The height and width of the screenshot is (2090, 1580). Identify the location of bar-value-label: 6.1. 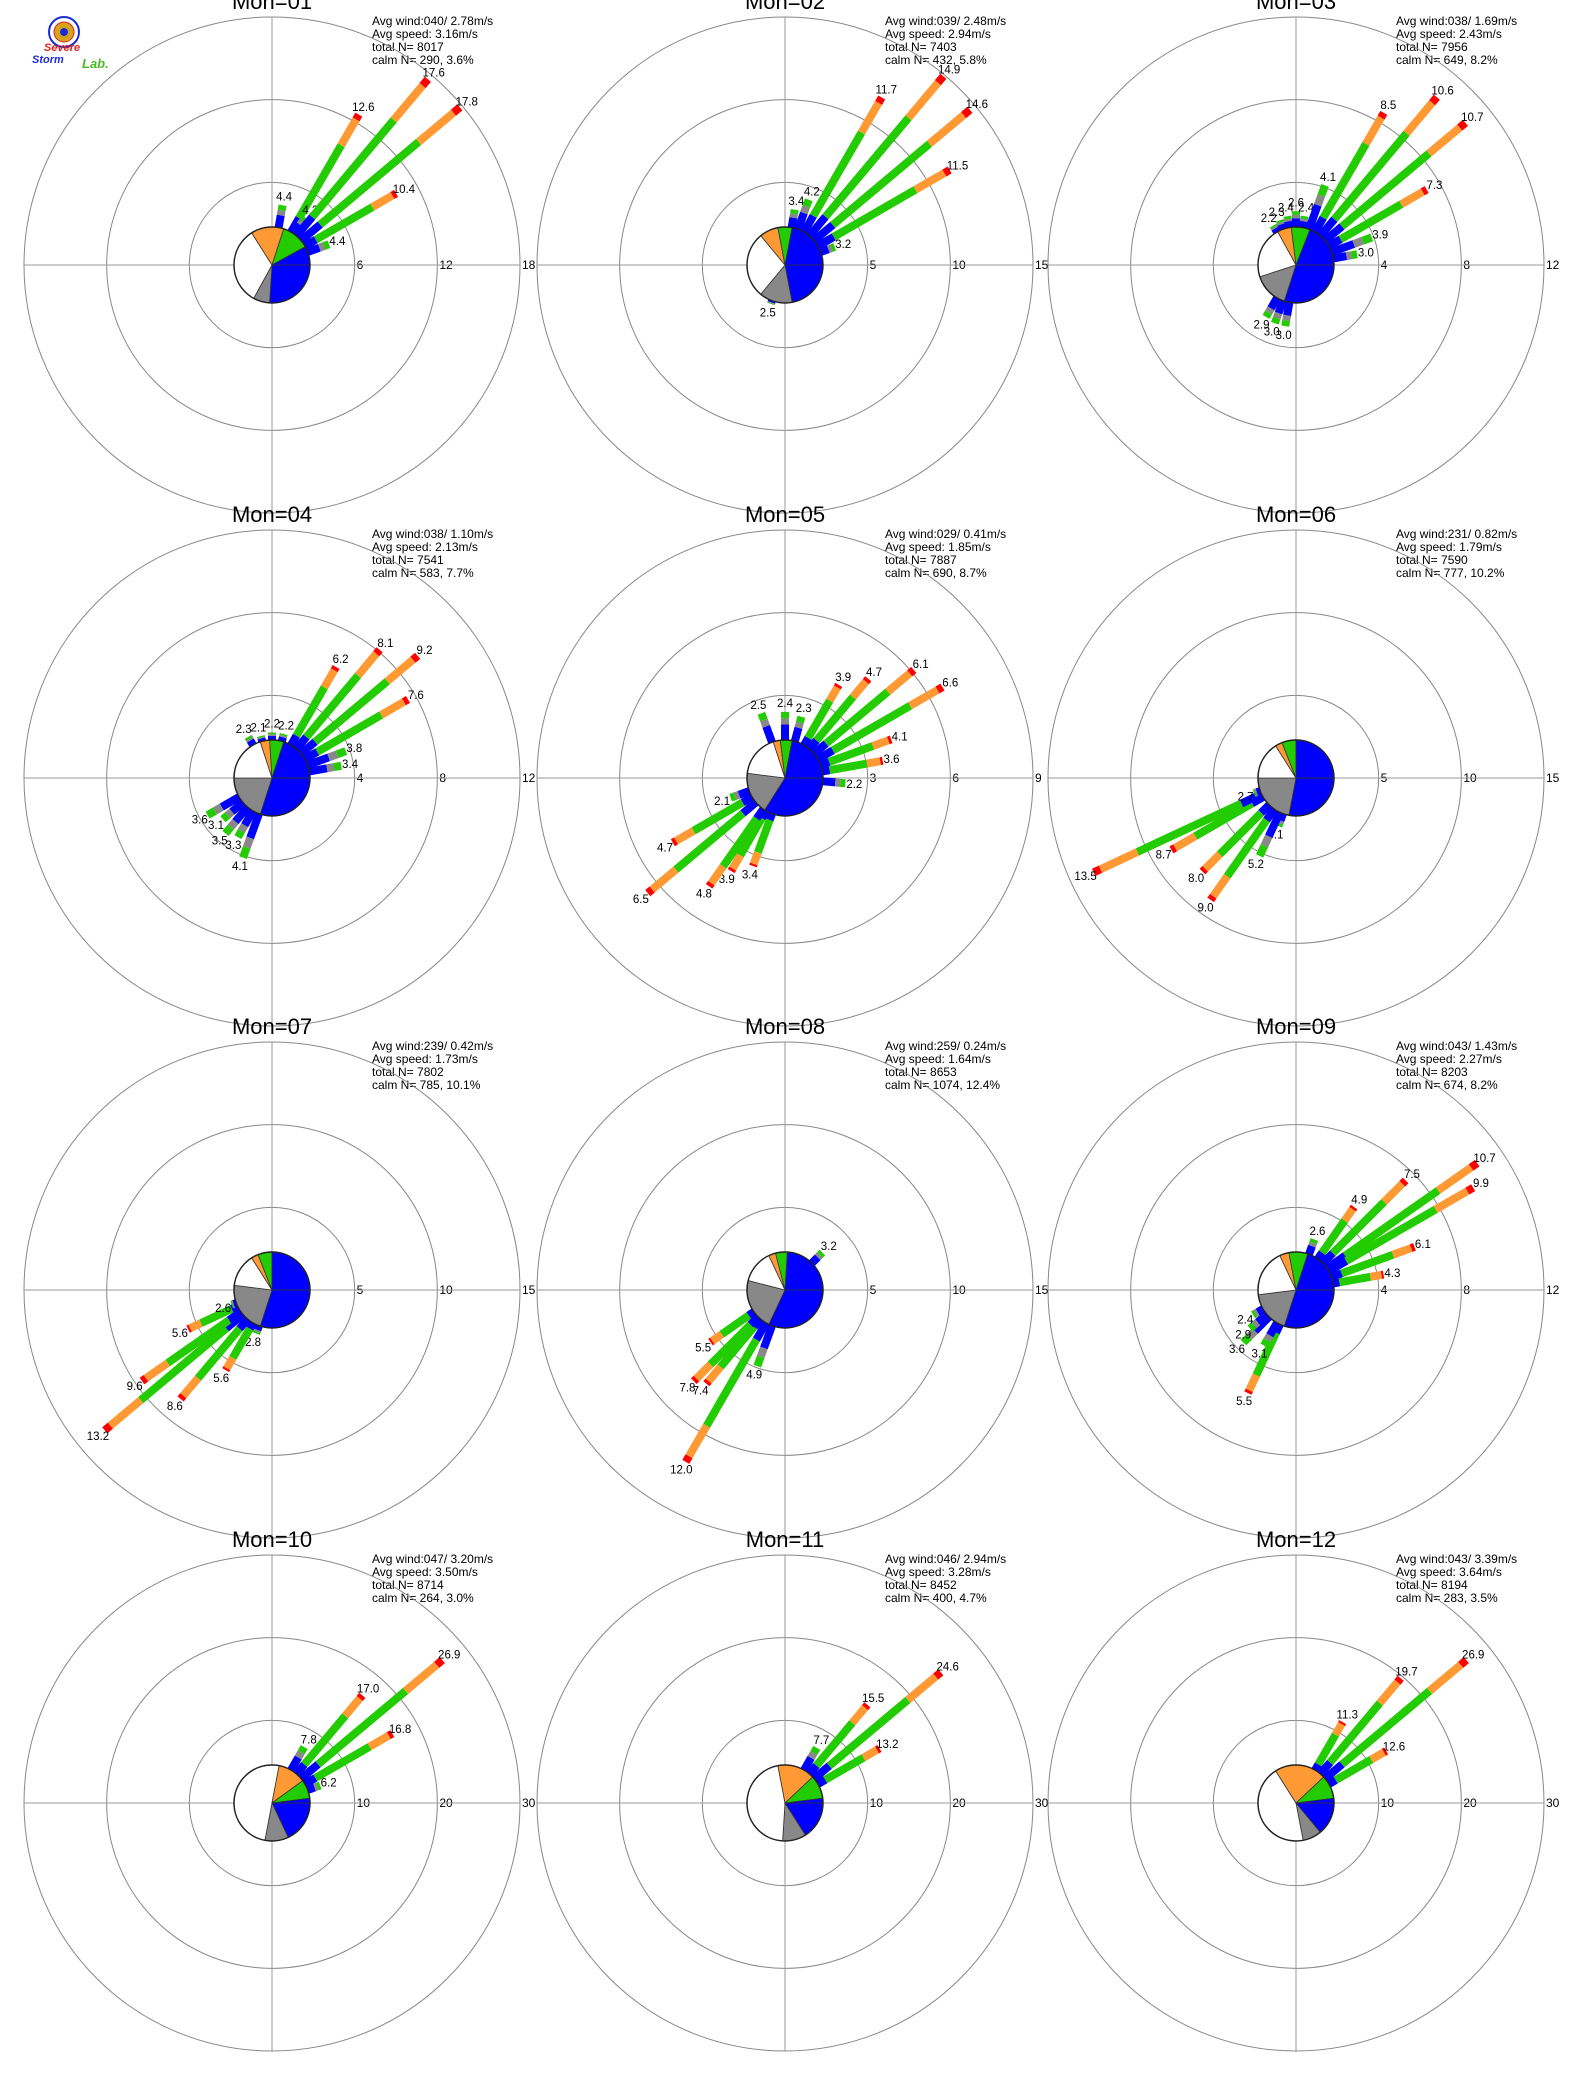
(921, 665).